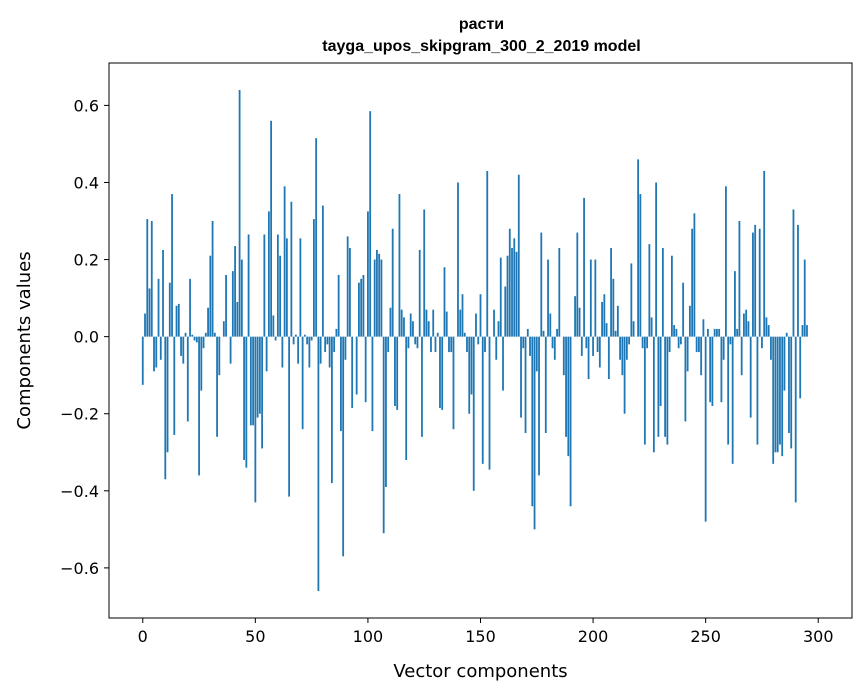 Image resolution: width=867 pixels, height=696 pixels. I want to click on y-tick-label: −0.4, so click(79, 491).